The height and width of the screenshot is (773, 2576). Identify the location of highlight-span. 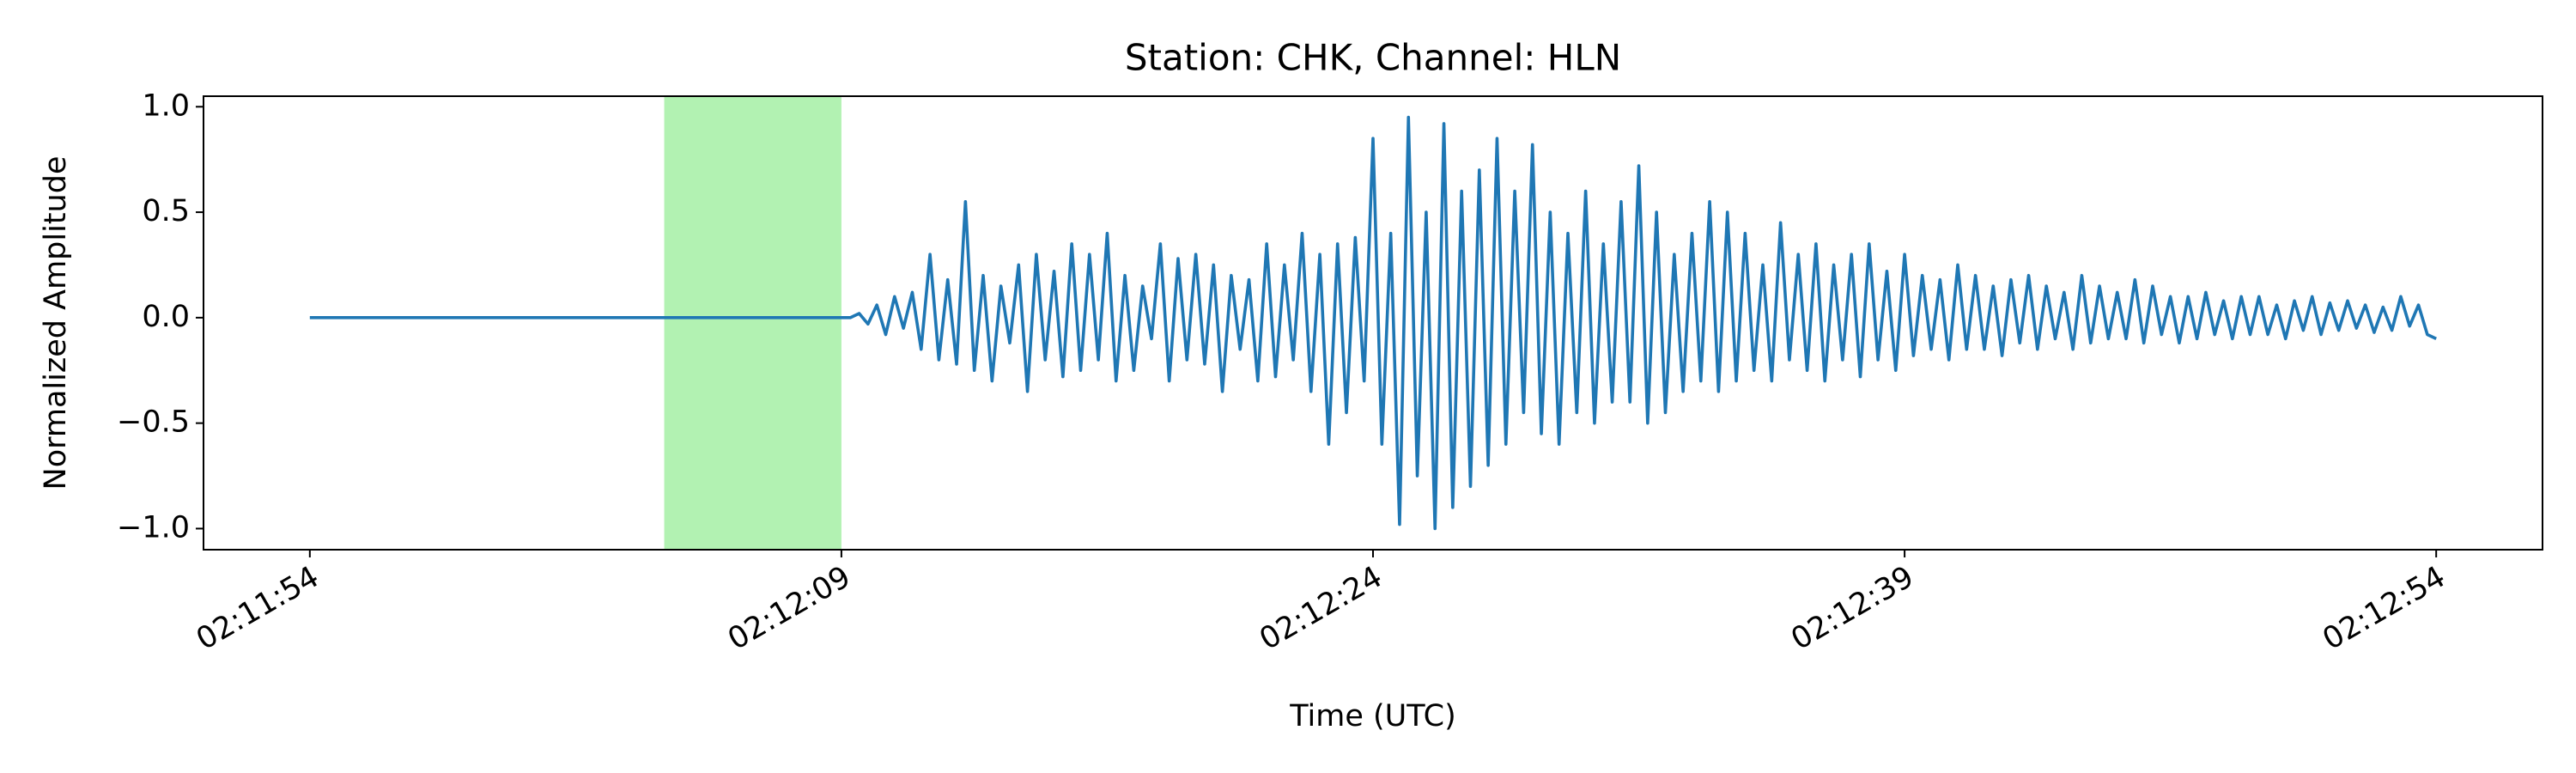
(753, 323).